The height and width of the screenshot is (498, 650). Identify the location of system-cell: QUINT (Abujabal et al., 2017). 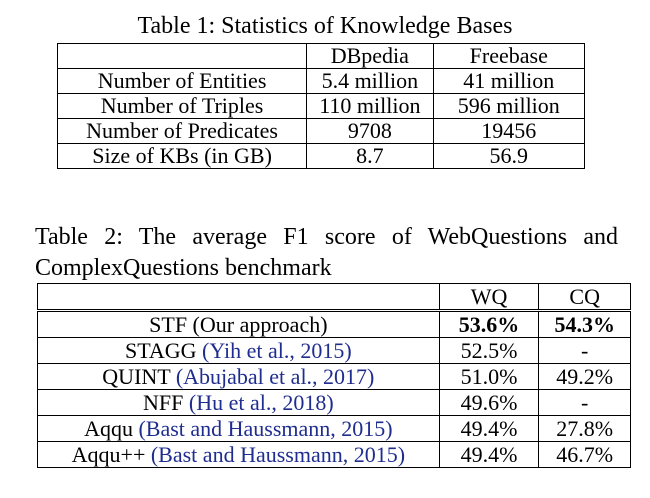
(238, 376).